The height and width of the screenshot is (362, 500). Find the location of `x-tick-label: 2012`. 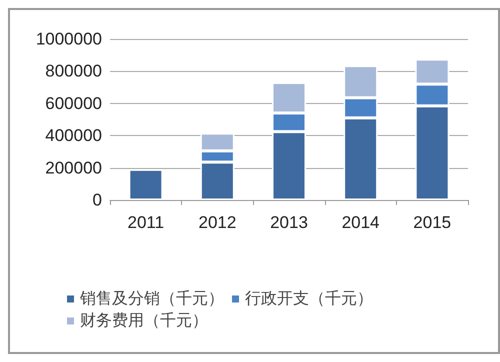

x-tick-label: 2012 is located at coordinates (217, 222).